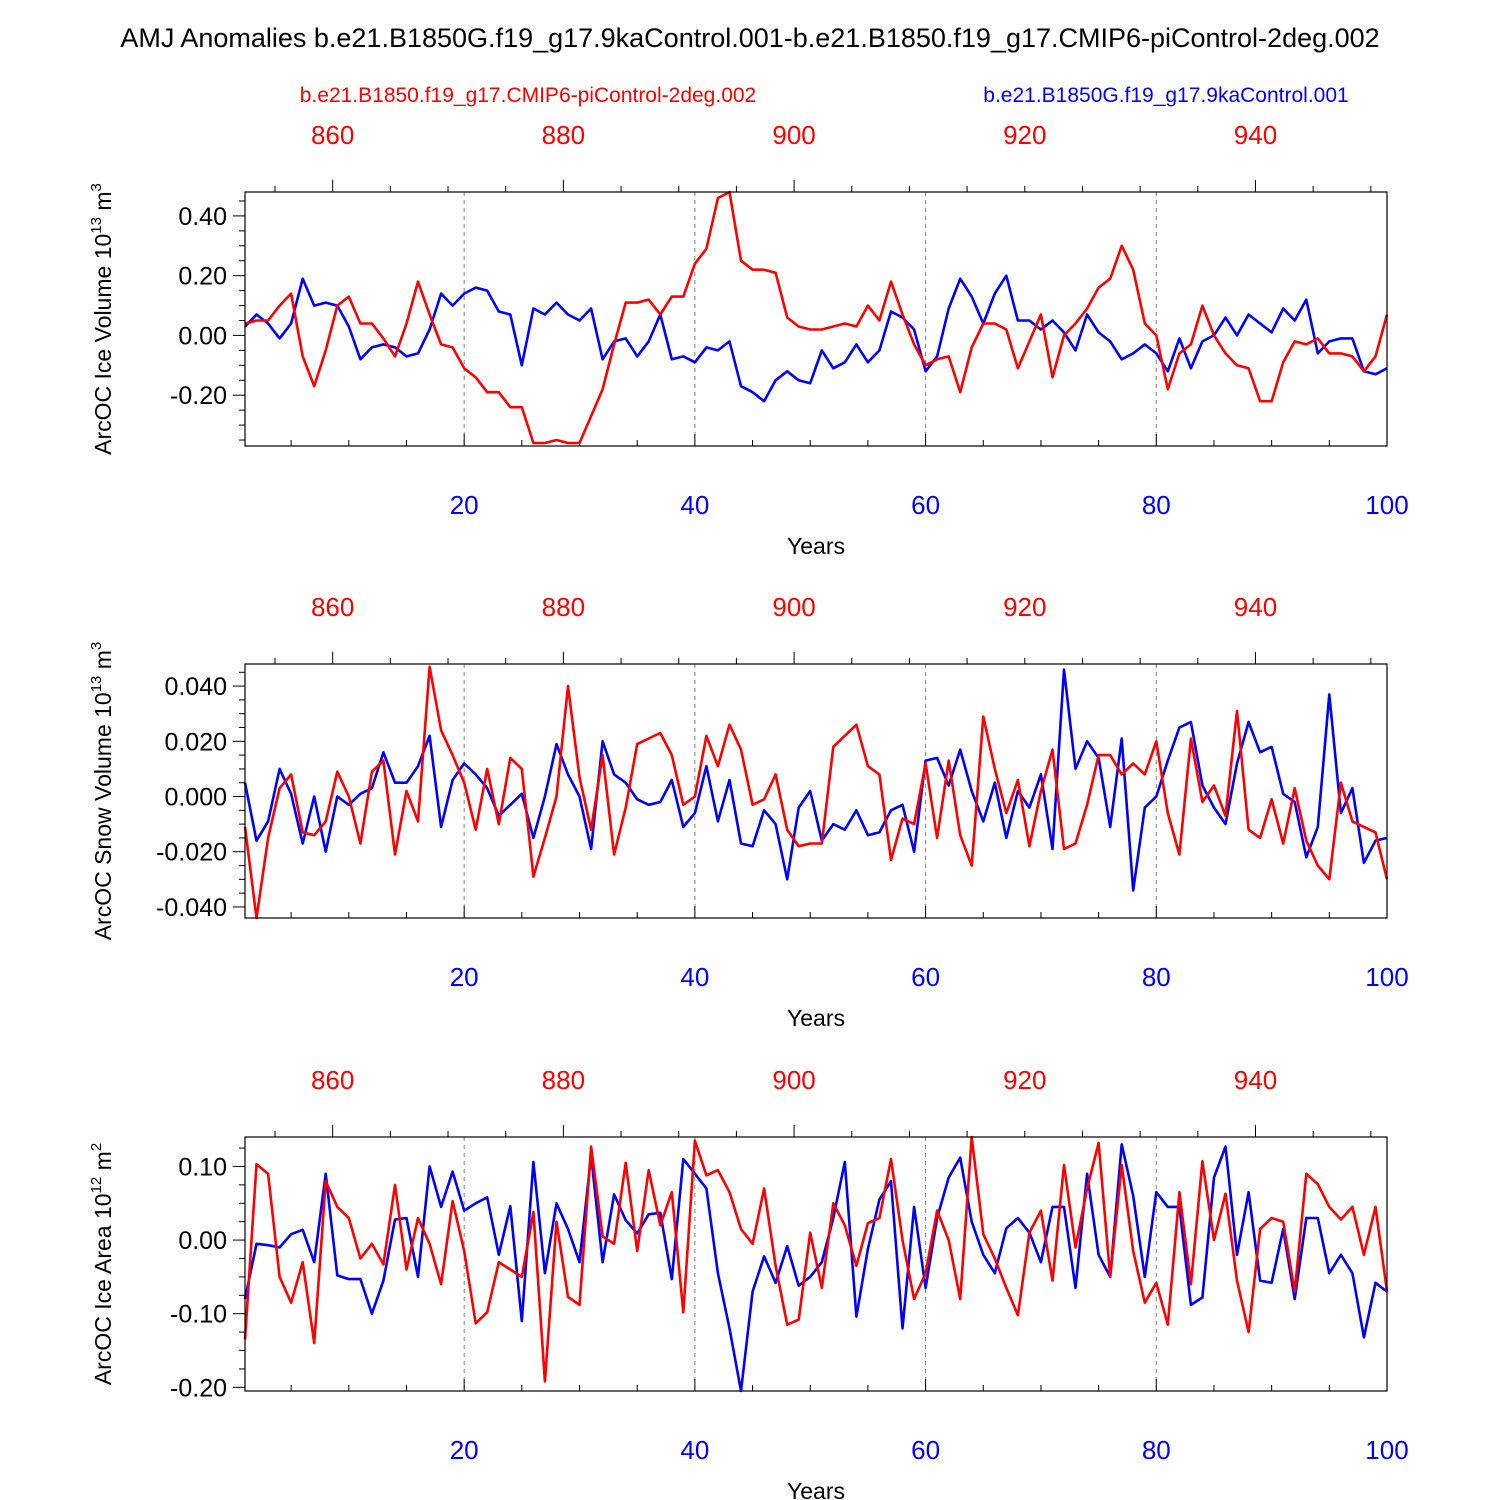 This screenshot has width=1500, height=1500. What do you see at coordinates (1165, 95) in the screenshot?
I see `legend-blue-label: b.e21.B1850G.f19_g17.9kaControl.001` at bounding box center [1165, 95].